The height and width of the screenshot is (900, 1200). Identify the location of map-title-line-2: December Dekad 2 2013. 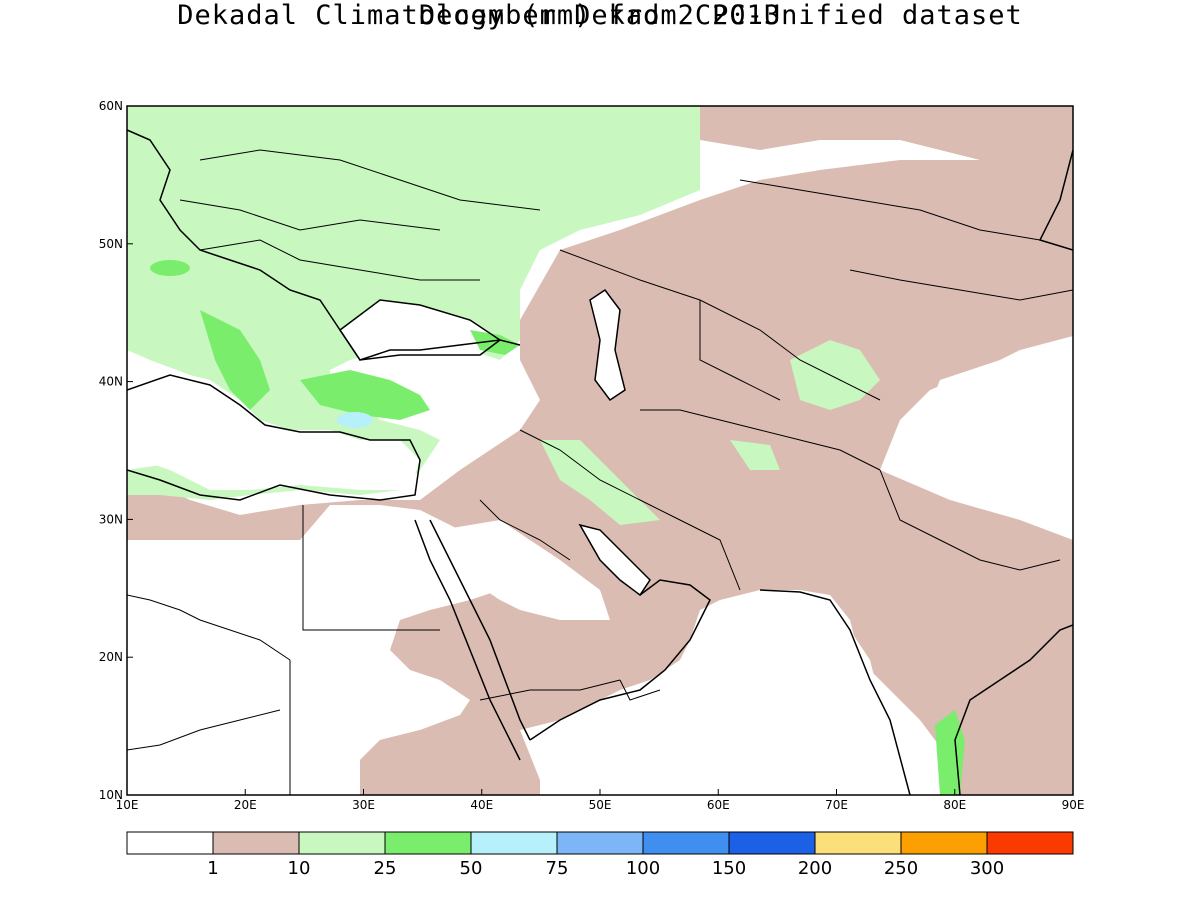
(600, 15).